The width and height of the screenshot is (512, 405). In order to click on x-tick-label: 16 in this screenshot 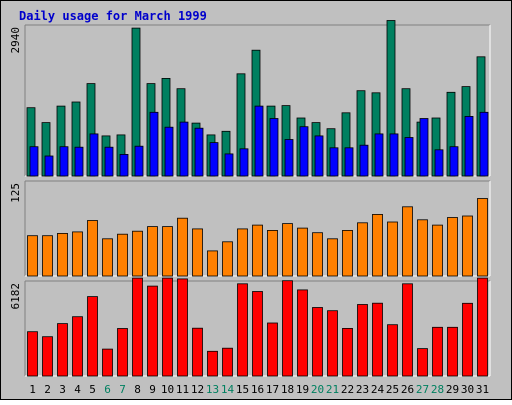, I will do `click(257, 389)`.